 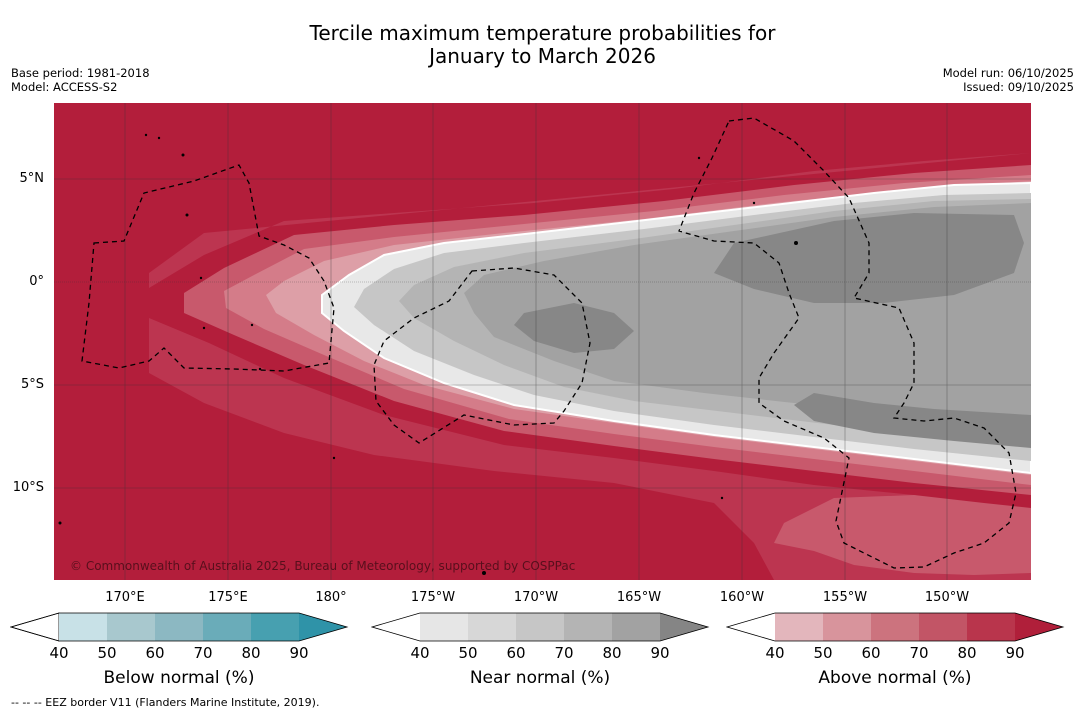 What do you see at coordinates (155, 653) in the screenshot?
I see `below-tick-60: 60` at bounding box center [155, 653].